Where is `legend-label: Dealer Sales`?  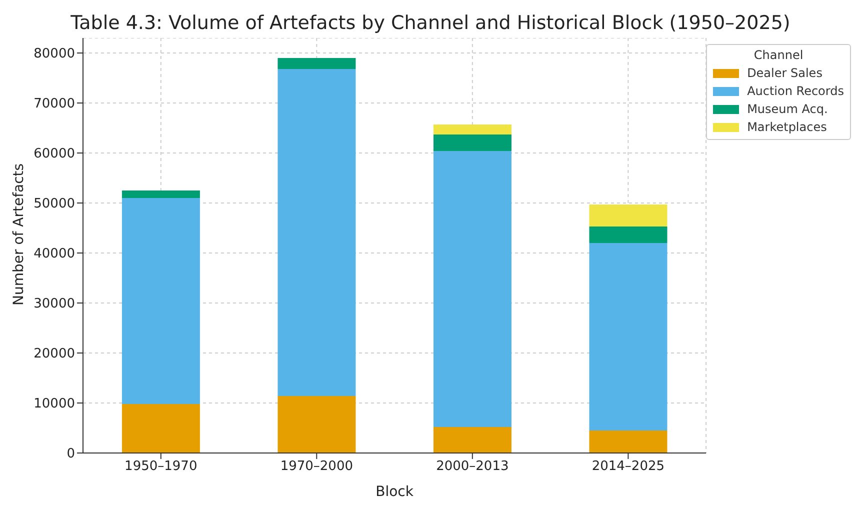 legend-label: Dealer Sales is located at coordinates (784, 73).